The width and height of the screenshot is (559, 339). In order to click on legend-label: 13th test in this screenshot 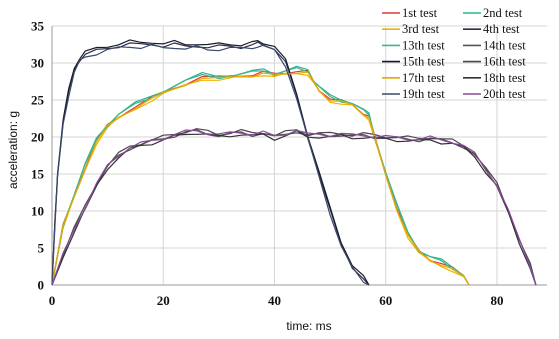, I will do `click(423, 45)`.